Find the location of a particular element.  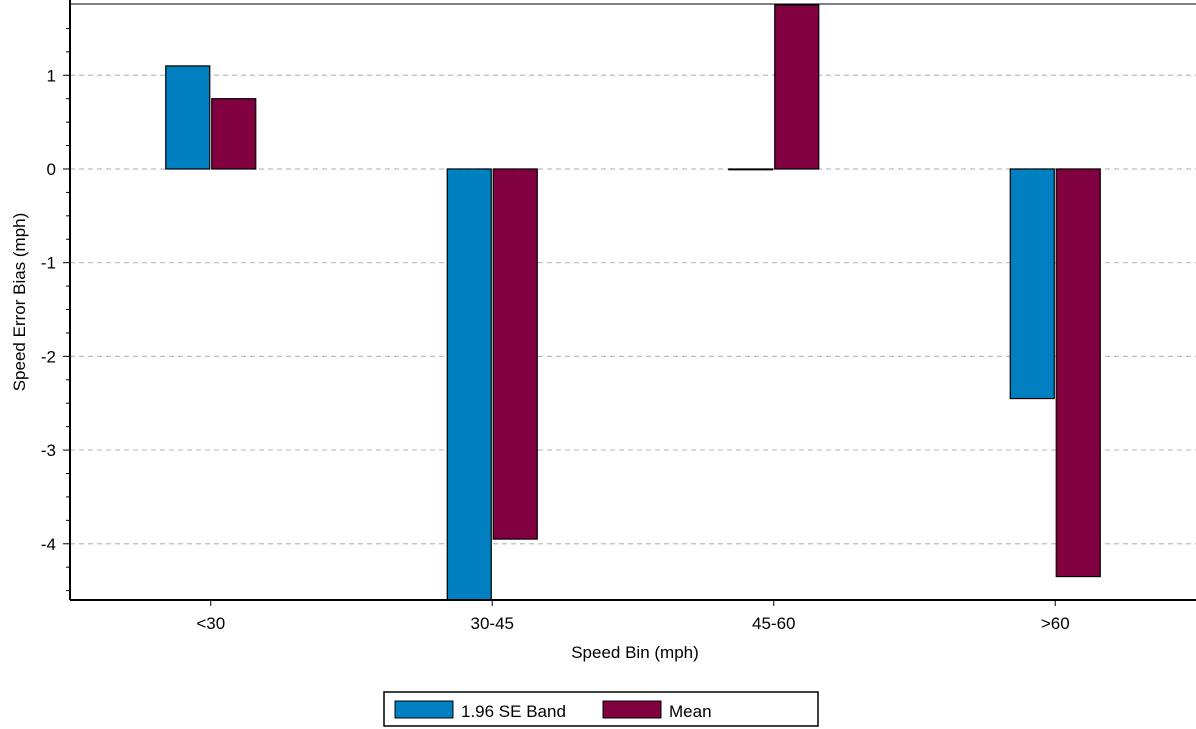

legend: 1.96 SE Band Mean is located at coordinates (601, 709).